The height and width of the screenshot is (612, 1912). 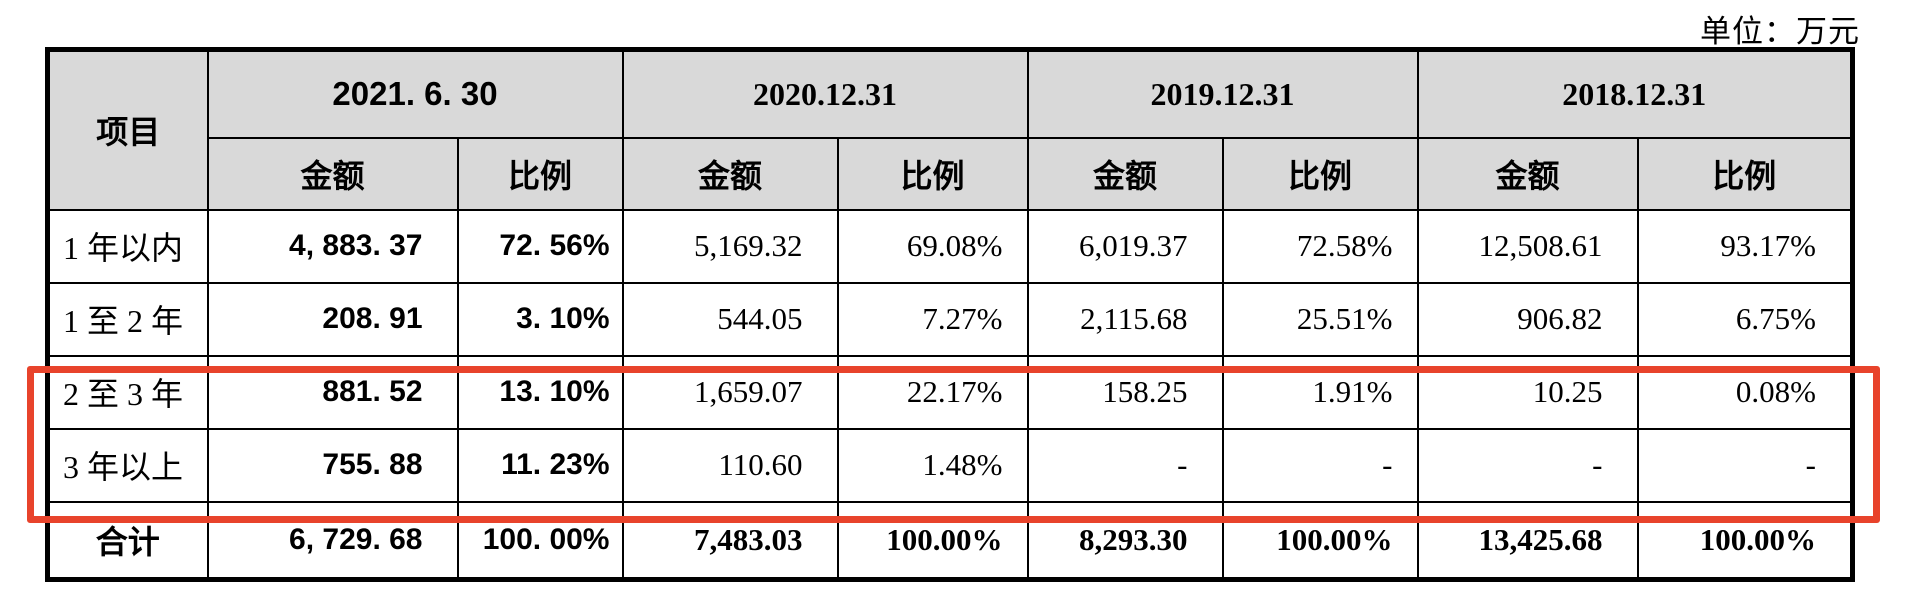 What do you see at coordinates (332, 540) in the screenshot?
I see `amount-cell: 6, 729. 68` at bounding box center [332, 540].